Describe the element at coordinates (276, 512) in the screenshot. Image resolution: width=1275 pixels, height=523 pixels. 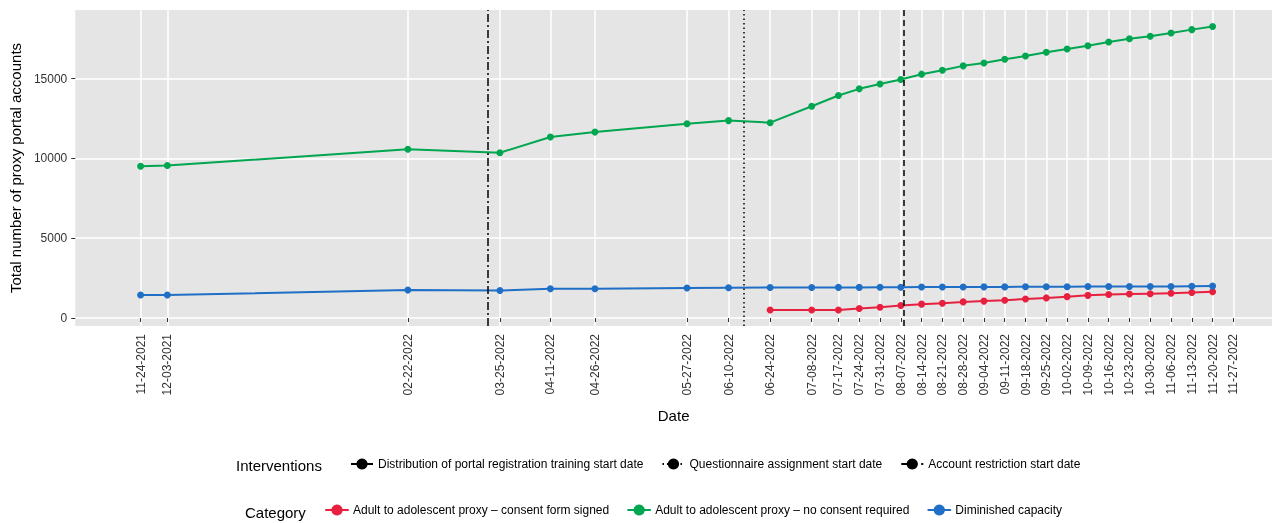
I see `legend-title: Category` at that location.